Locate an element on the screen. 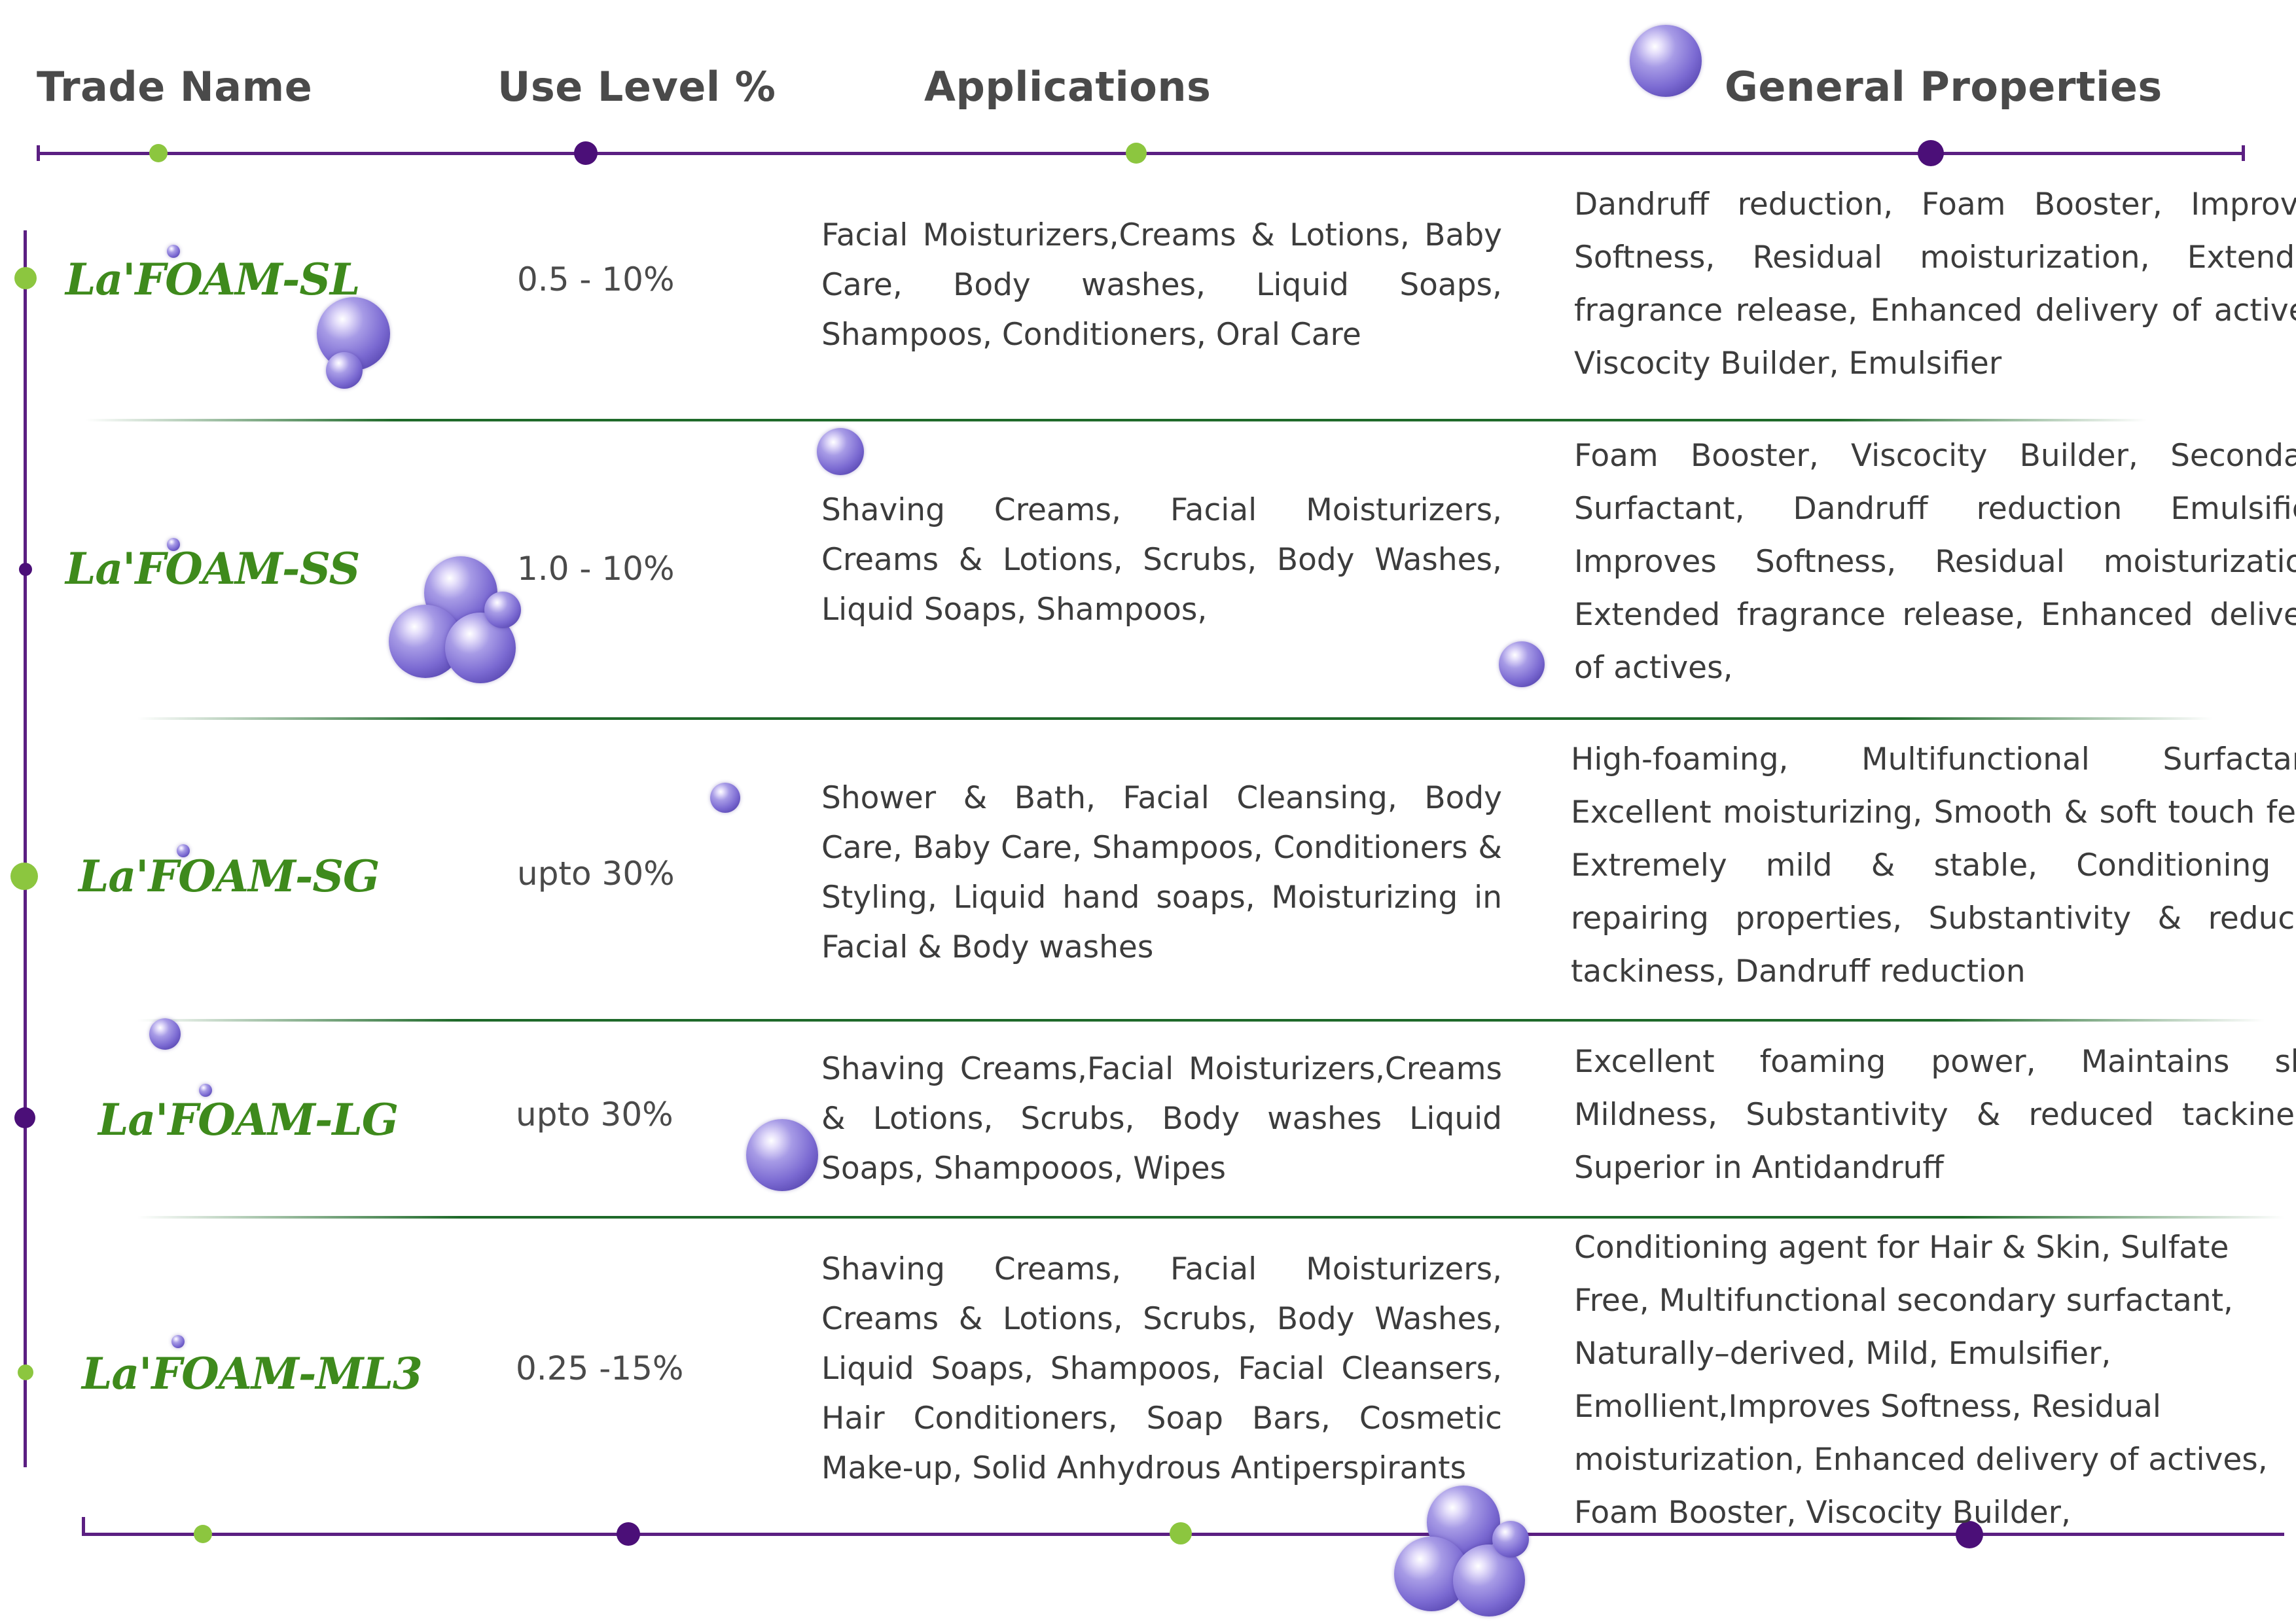  use-level: 1.0 - 10% is located at coordinates (596, 569).